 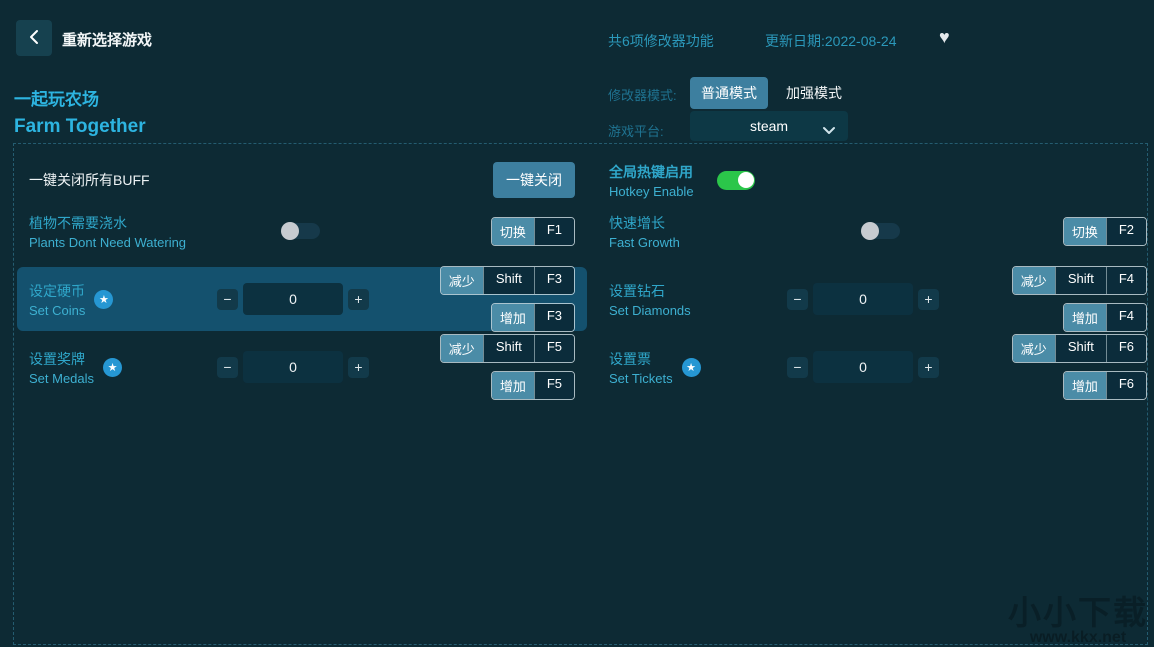 I want to click on hotkey-enable-label-cn: 全局热键启用, so click(x=651, y=171).